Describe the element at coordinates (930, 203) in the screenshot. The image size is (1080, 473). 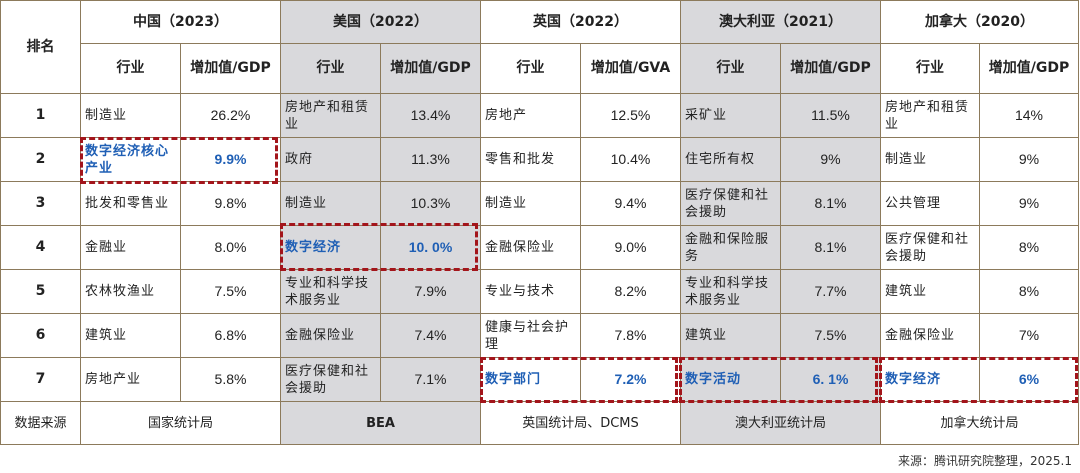
I see `industry-cell: 公共管理` at that location.